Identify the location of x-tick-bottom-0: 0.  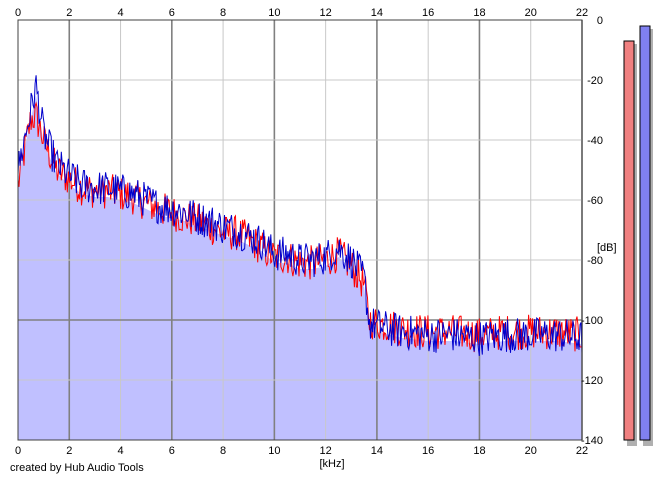
(18, 451).